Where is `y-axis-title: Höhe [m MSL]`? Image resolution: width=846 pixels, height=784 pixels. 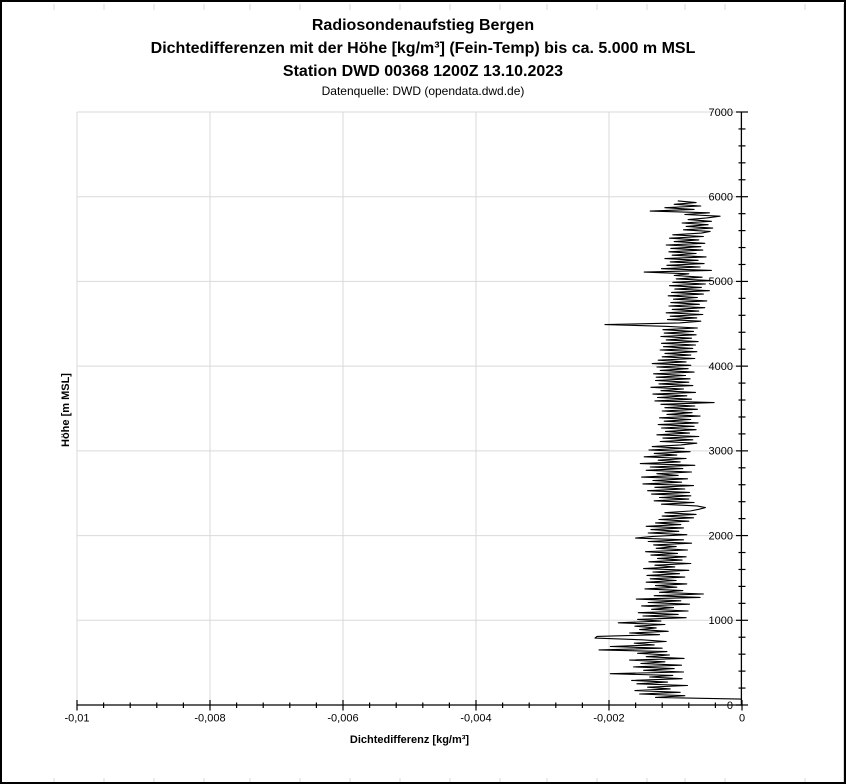 y-axis-title: Höhe [m MSL] is located at coordinates (66, 410).